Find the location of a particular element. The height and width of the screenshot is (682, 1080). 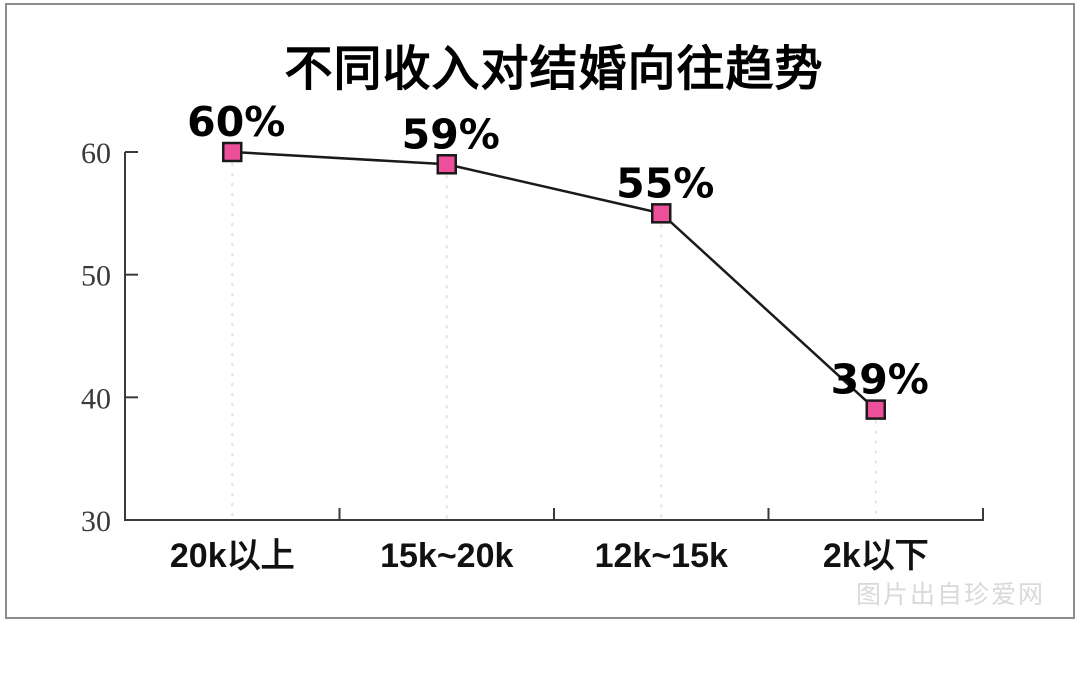

data-point-label: 55% is located at coordinates (665, 183).